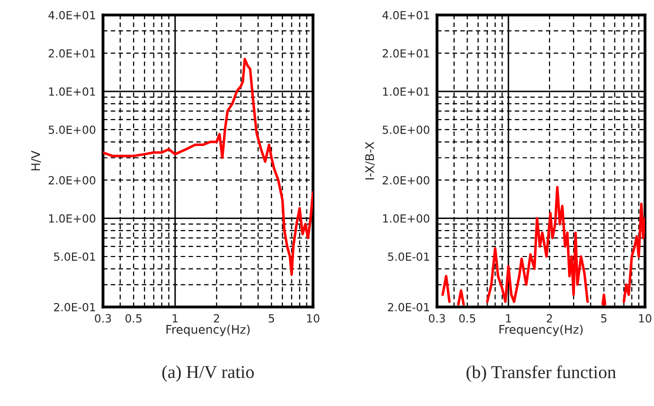 The width and height of the screenshot is (654, 406). I want to click on text: (a) H/V ratio, so click(208, 373).